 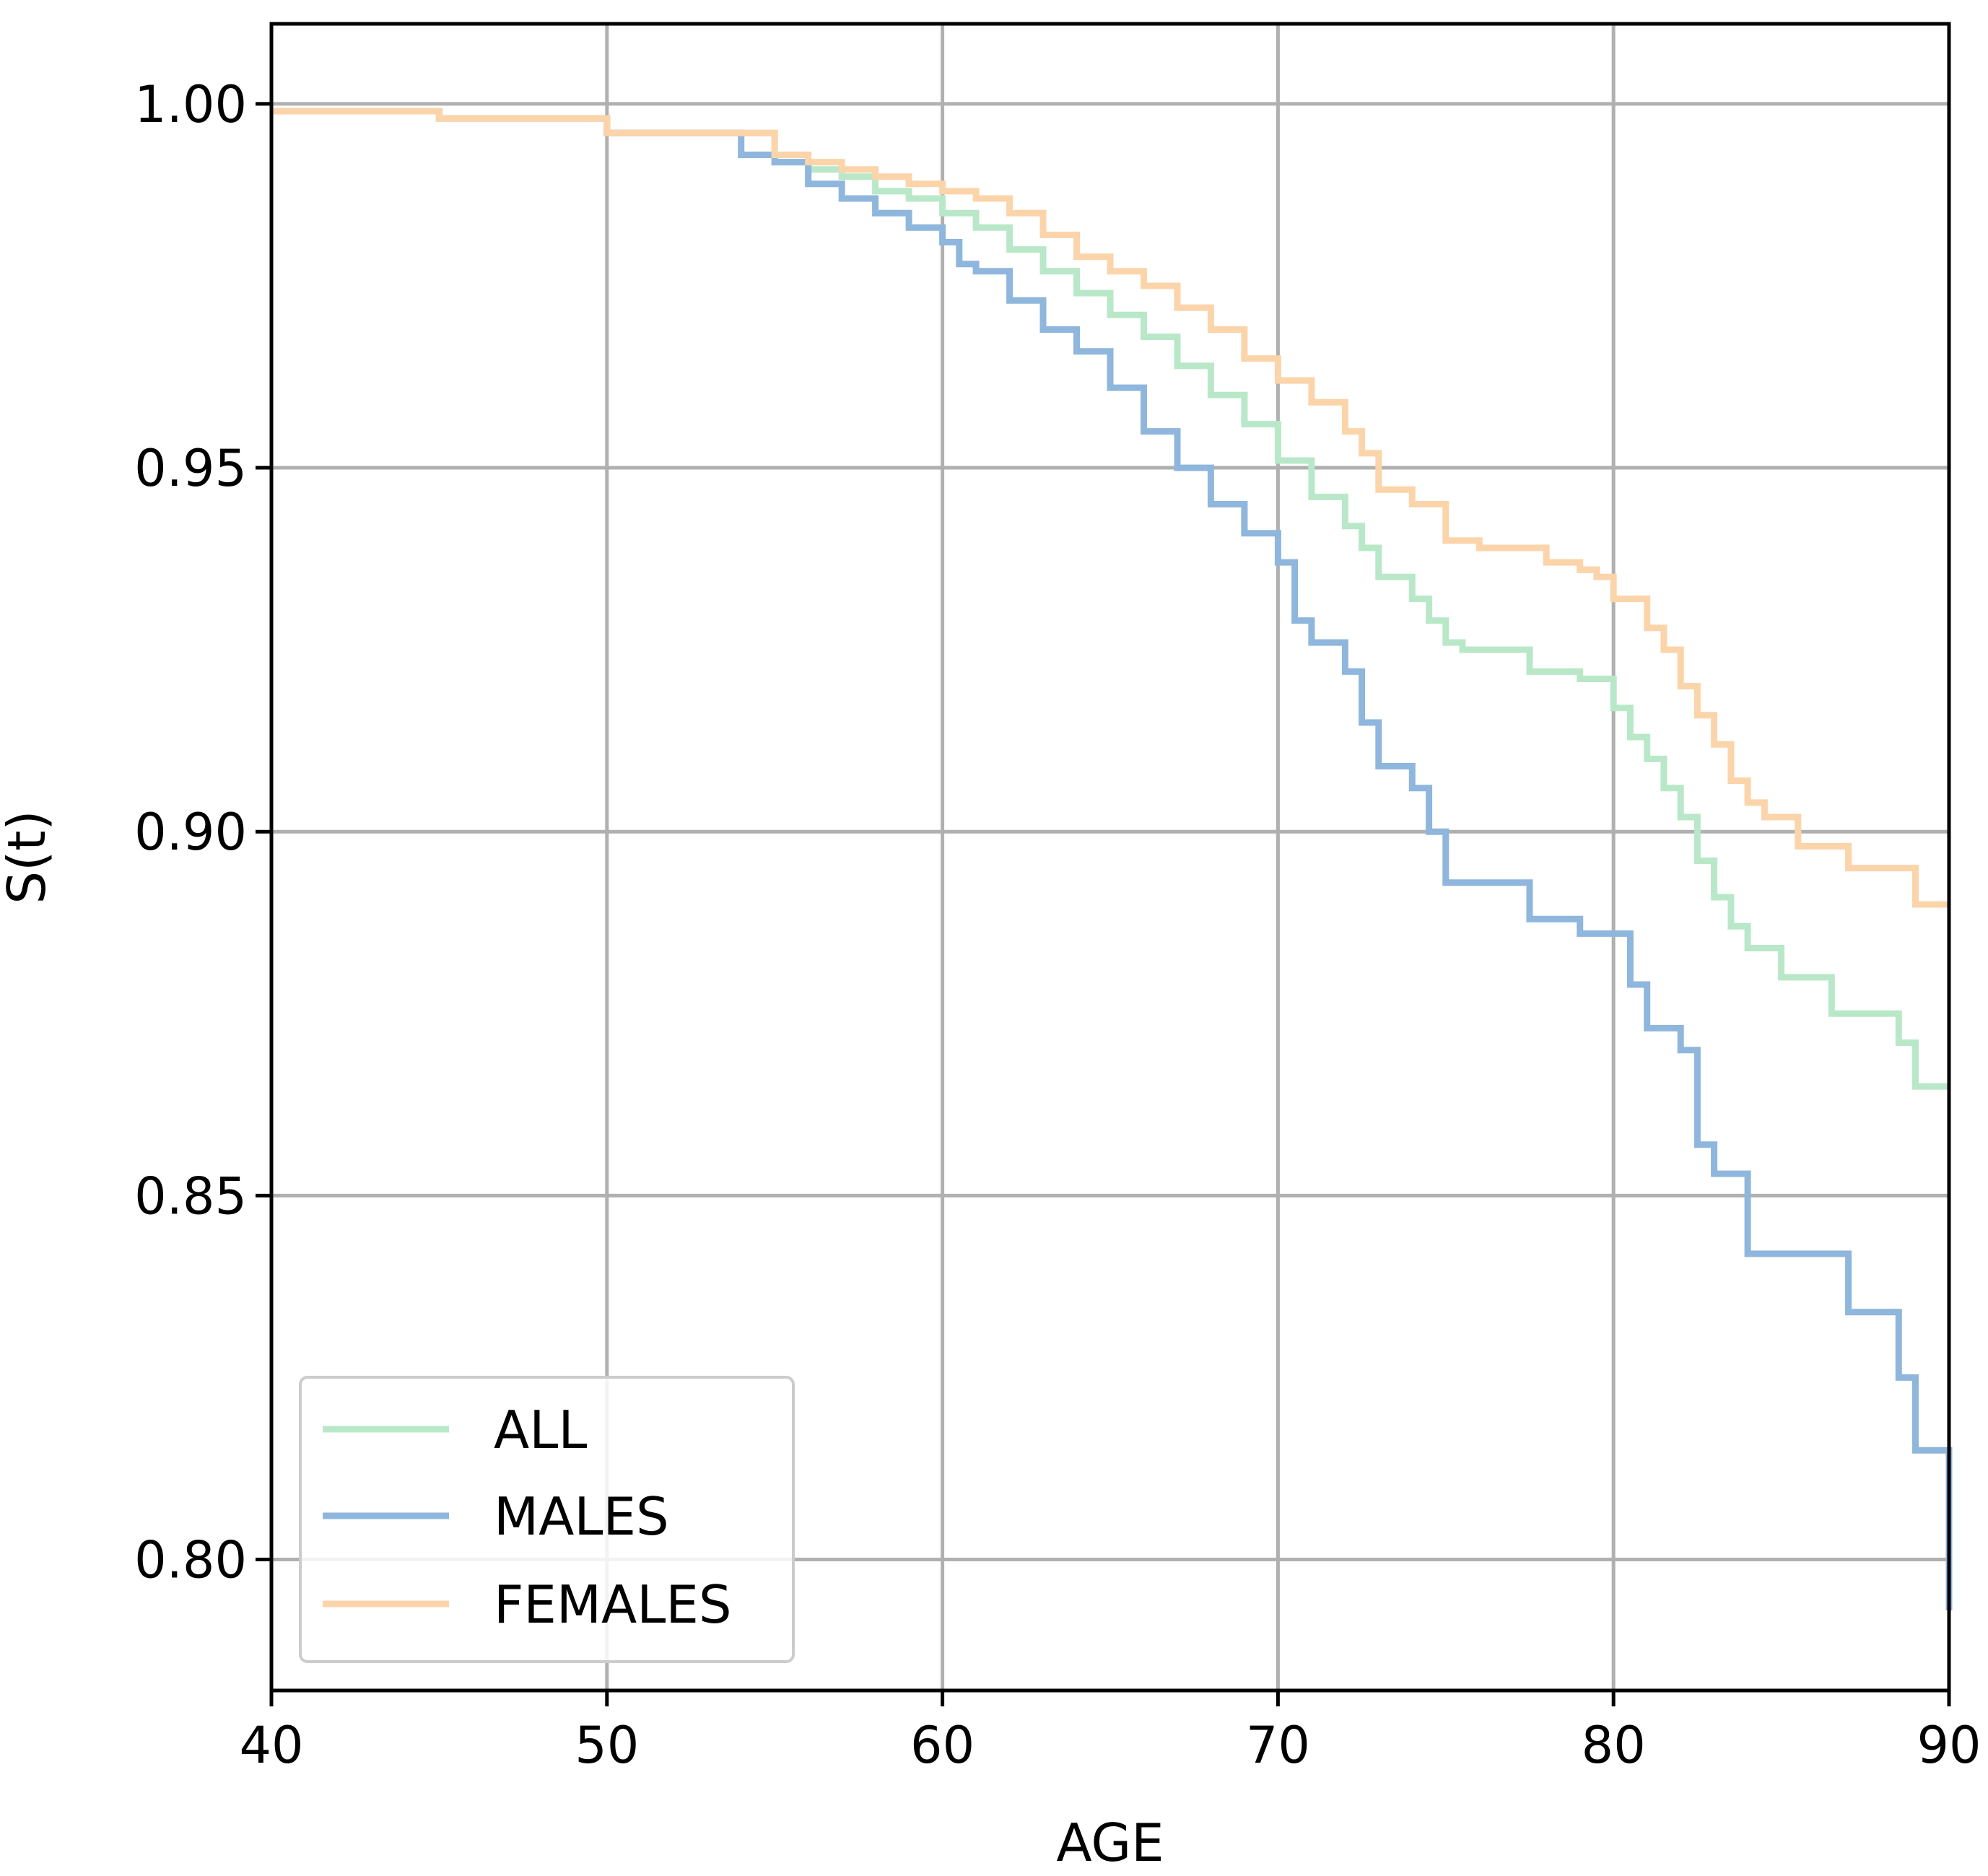 I want to click on y-tick-label: 0.95, so click(x=191, y=468).